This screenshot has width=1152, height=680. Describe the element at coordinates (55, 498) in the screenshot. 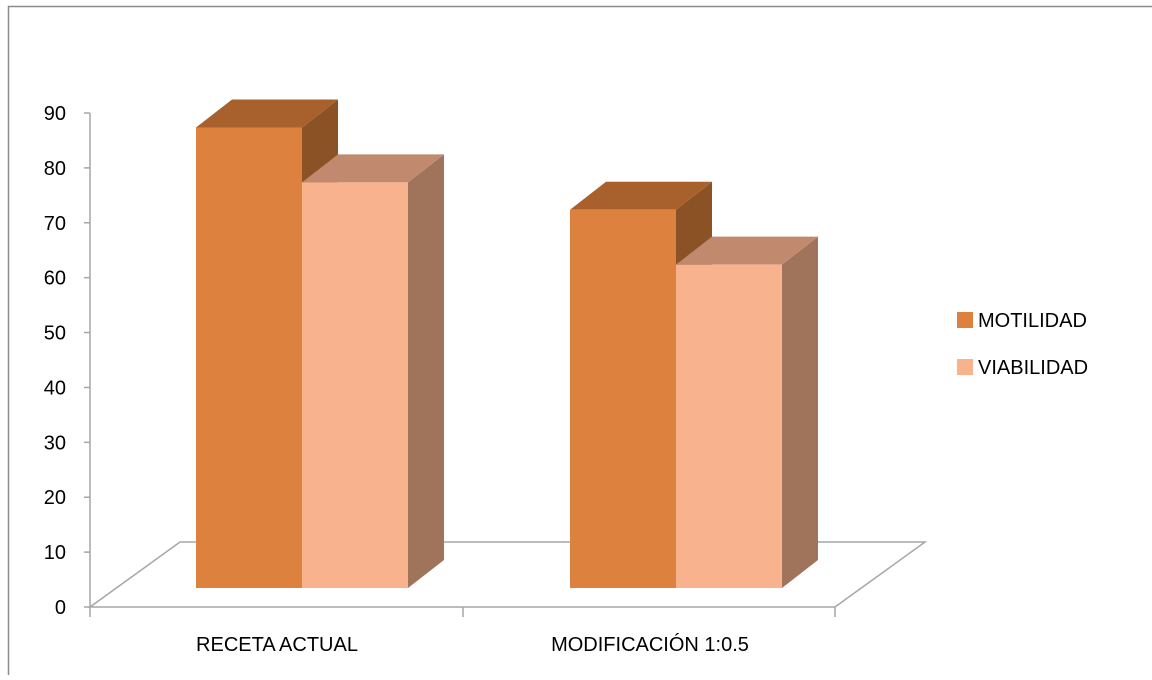

I see `y-tick-label: 20` at that location.